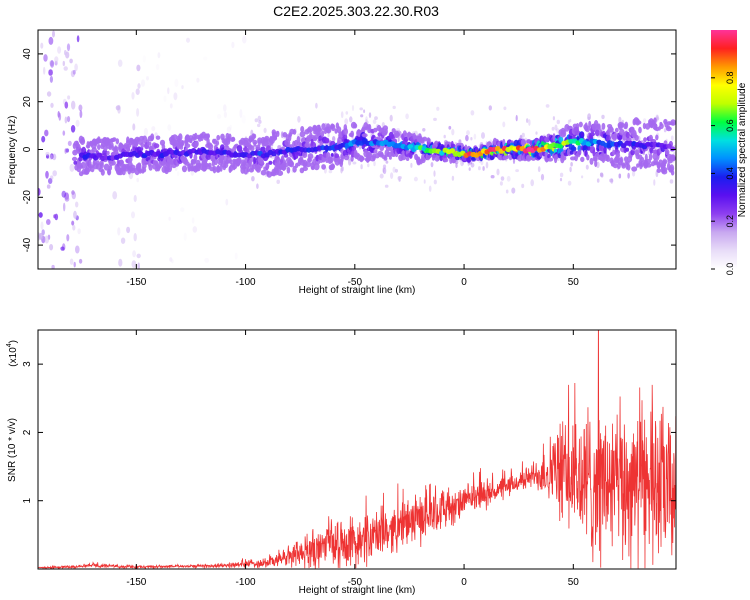  Describe the element at coordinates (13, 341) in the screenshot. I see `snr-multiplier-close: )` at that location.